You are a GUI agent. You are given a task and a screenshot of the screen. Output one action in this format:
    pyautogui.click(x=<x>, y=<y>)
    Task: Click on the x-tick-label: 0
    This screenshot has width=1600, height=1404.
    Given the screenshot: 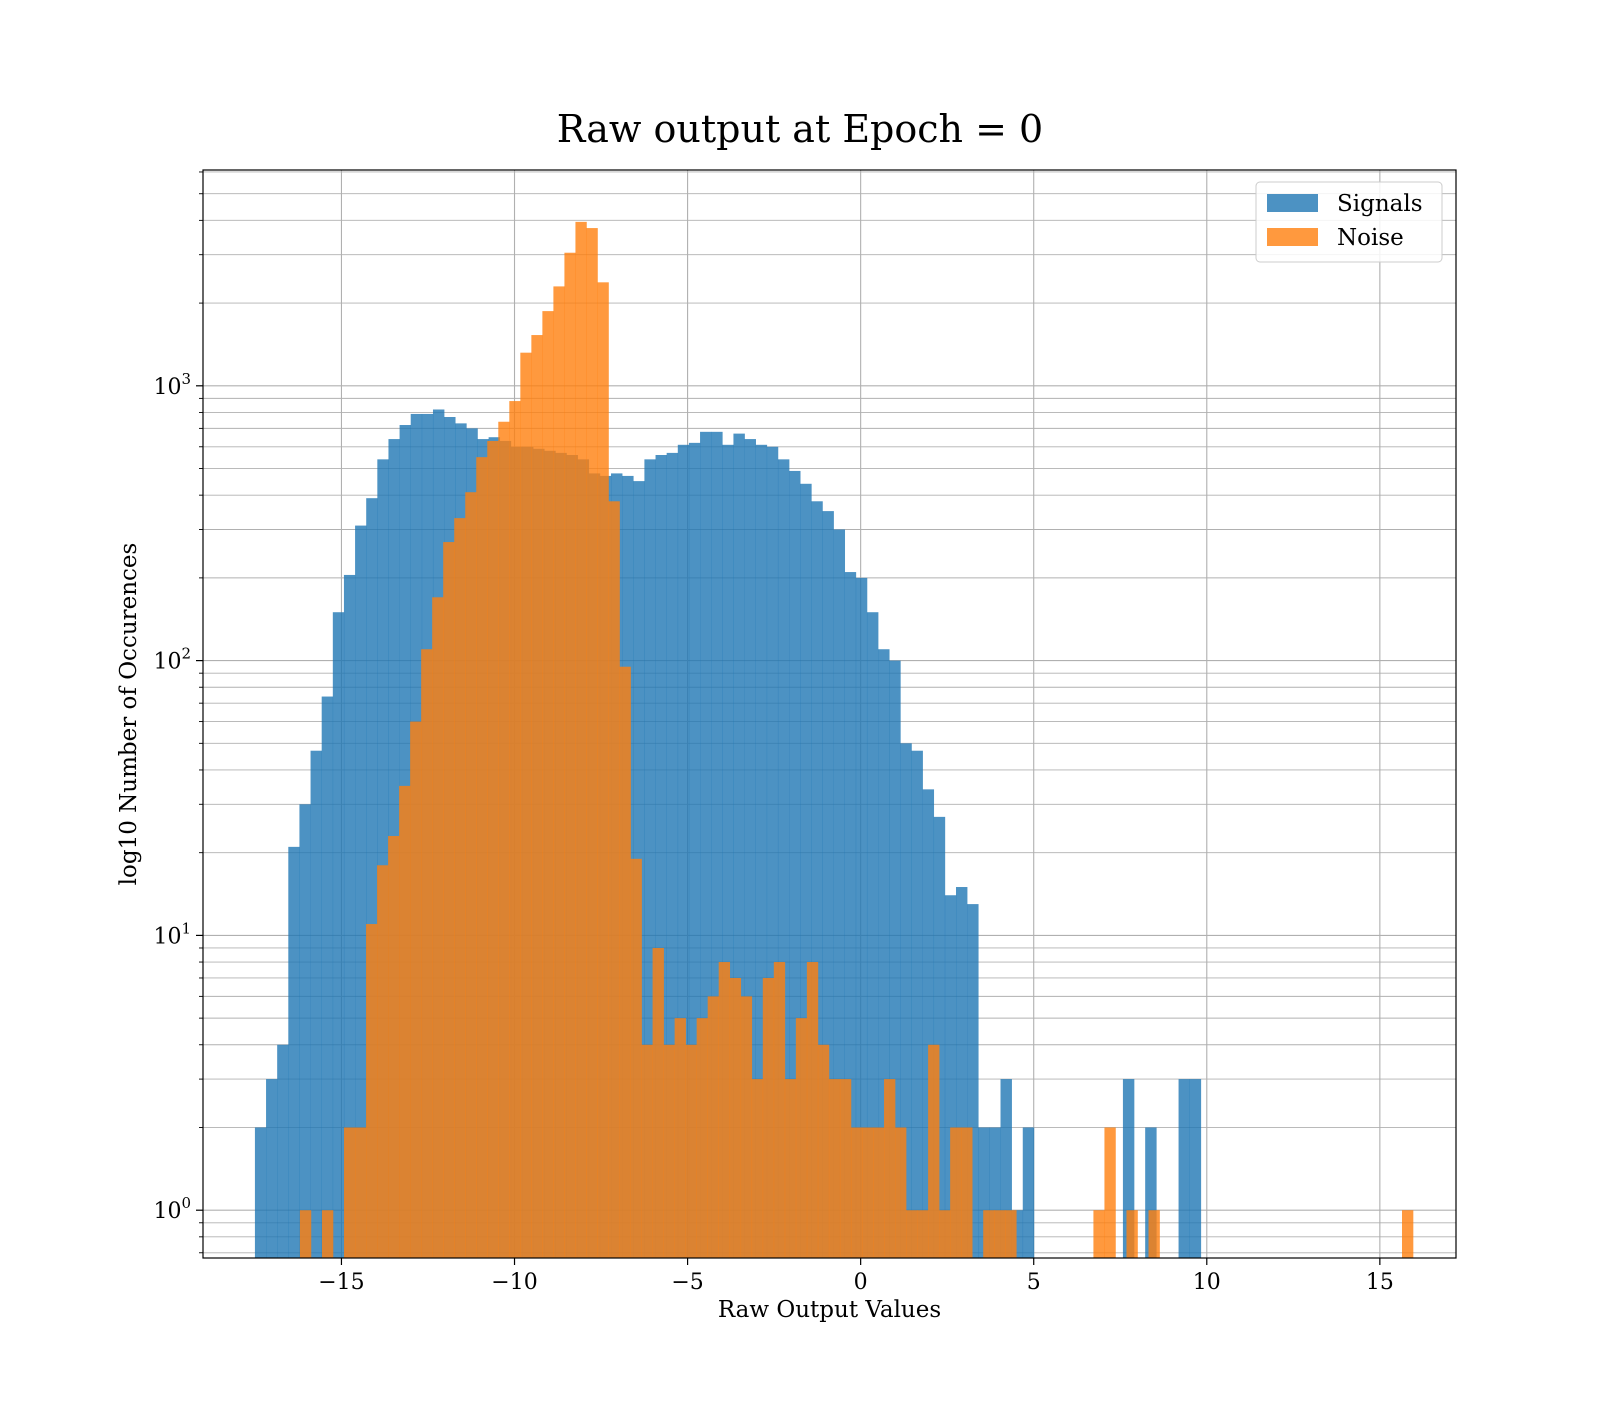 What is the action you would take?
    pyautogui.click(x=861, y=1282)
    